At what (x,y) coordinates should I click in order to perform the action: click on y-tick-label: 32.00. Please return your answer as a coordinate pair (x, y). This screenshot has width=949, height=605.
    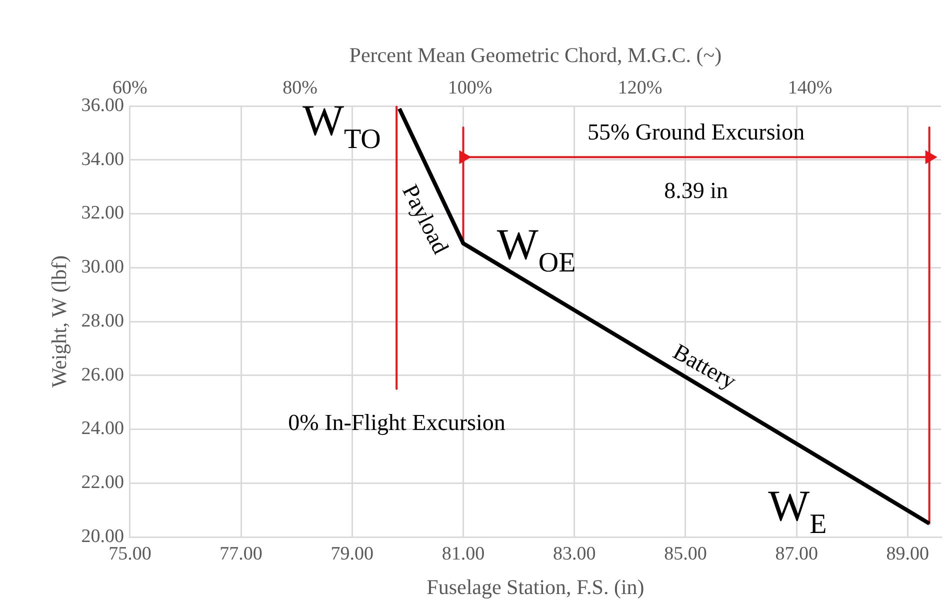
    Looking at the image, I should click on (102, 213).